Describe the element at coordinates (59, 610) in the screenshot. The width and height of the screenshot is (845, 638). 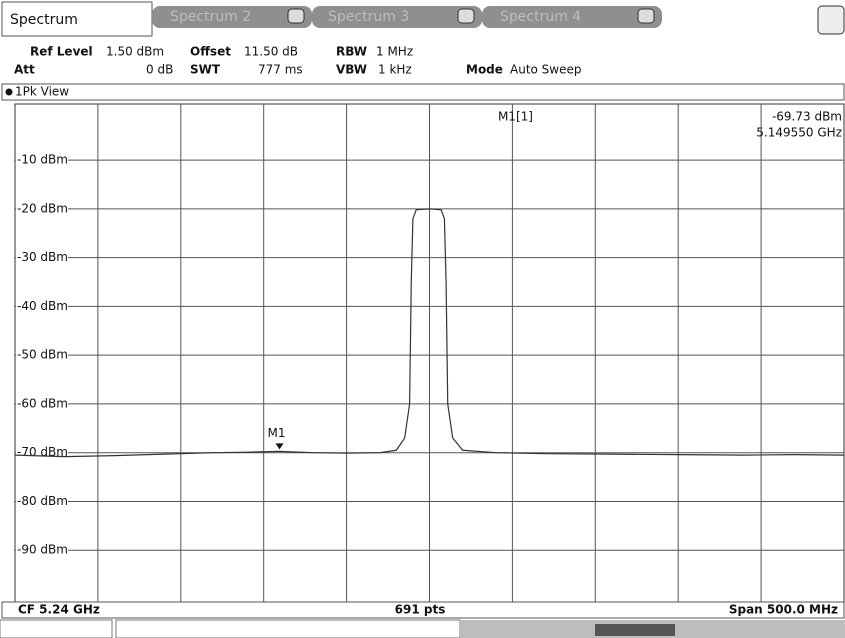
I see `center-frequency: CF 5.24 GHz` at that location.